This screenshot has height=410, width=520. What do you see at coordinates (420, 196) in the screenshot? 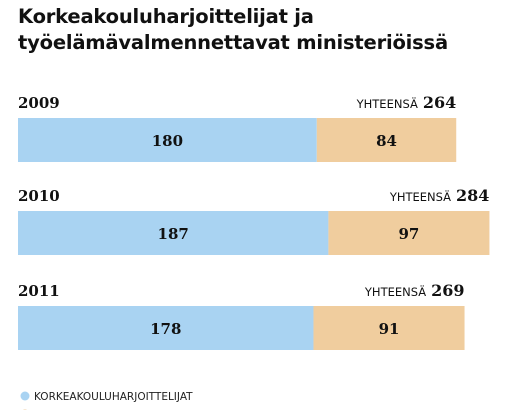
I see `total-label-2010: YHTEENSÄ` at bounding box center [420, 196].